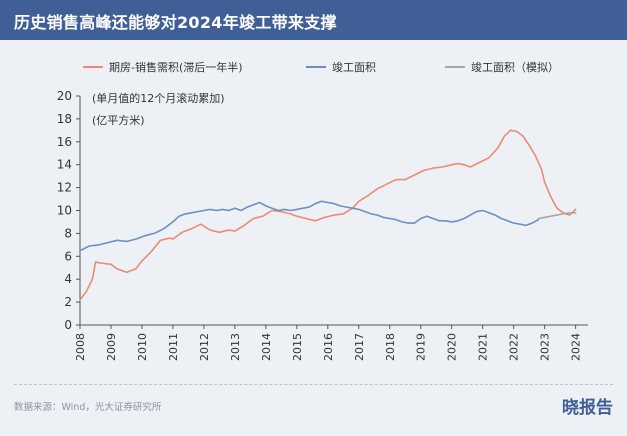 Image resolution: width=627 pixels, height=436 pixels. Describe the element at coordinates (297, 347) in the screenshot. I see `x-tick-label: 2015` at that location.